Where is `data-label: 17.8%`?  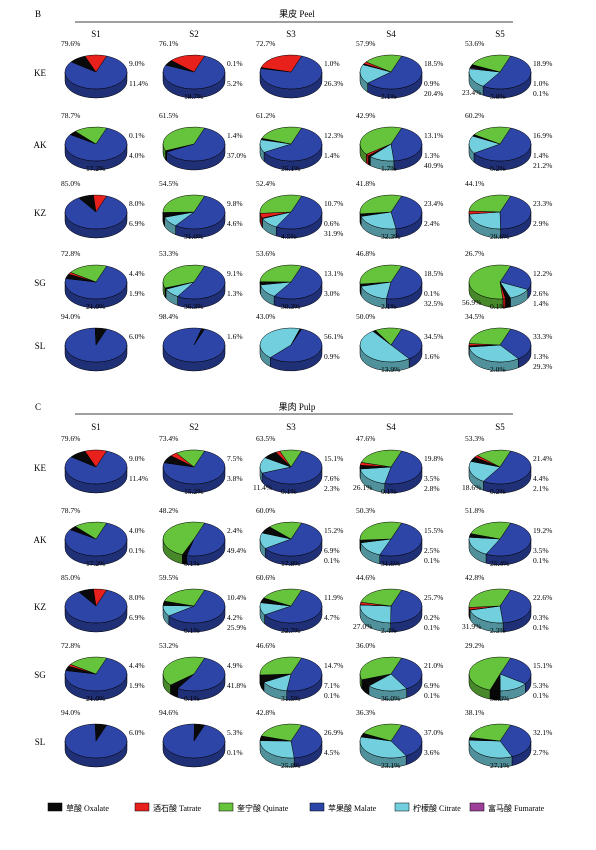 data-label: 17.8% is located at coordinates (290, 563).